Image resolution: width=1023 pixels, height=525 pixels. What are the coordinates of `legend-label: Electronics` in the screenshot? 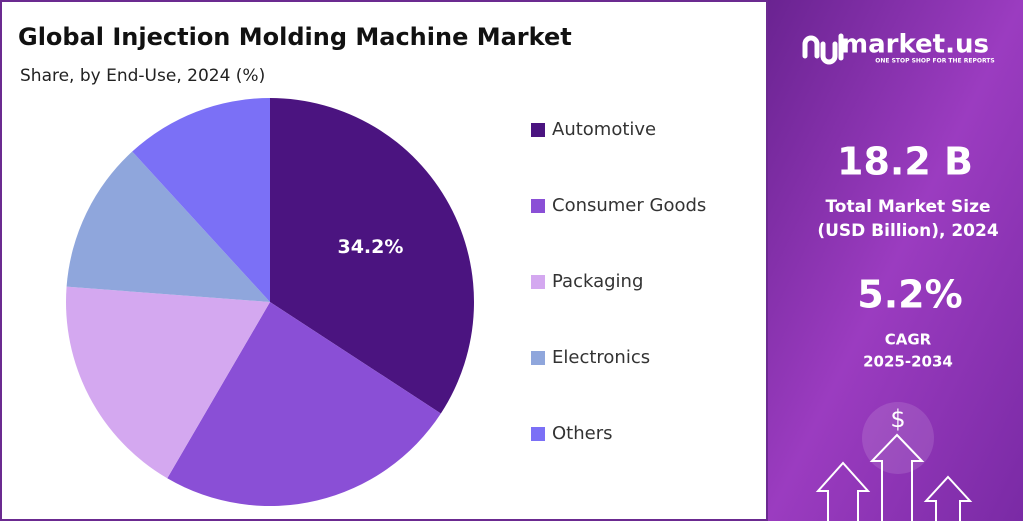 It's located at (601, 357).